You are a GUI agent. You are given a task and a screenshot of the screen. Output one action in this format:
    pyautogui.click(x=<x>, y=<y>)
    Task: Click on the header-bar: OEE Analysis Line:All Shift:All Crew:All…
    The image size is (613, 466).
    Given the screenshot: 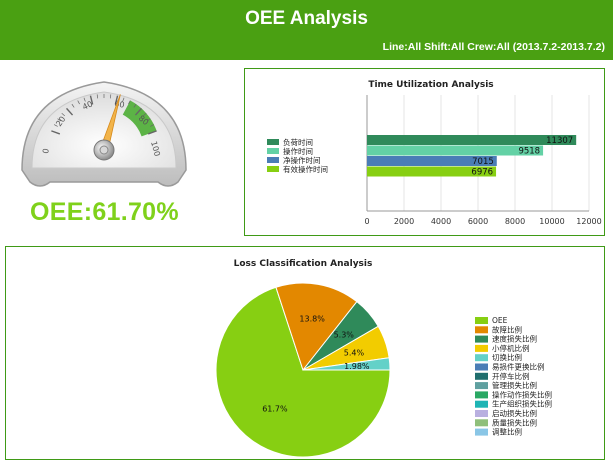 What is the action you would take?
    pyautogui.click(x=306, y=30)
    